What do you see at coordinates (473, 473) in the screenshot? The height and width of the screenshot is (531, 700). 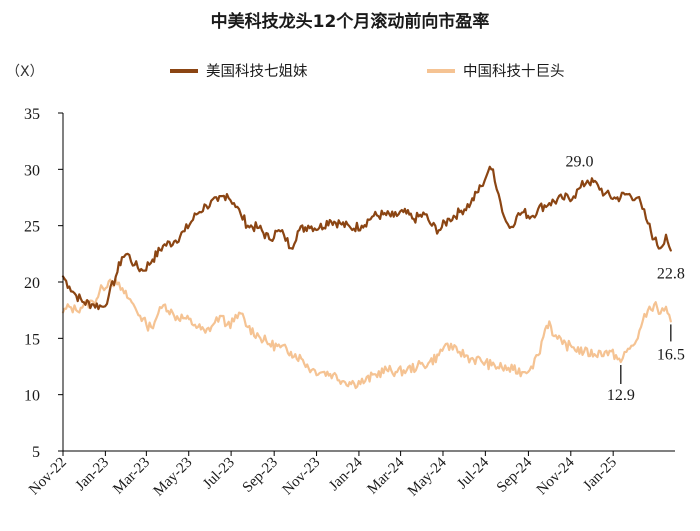 I see `x-tick-label: Jul-24` at bounding box center [473, 473].